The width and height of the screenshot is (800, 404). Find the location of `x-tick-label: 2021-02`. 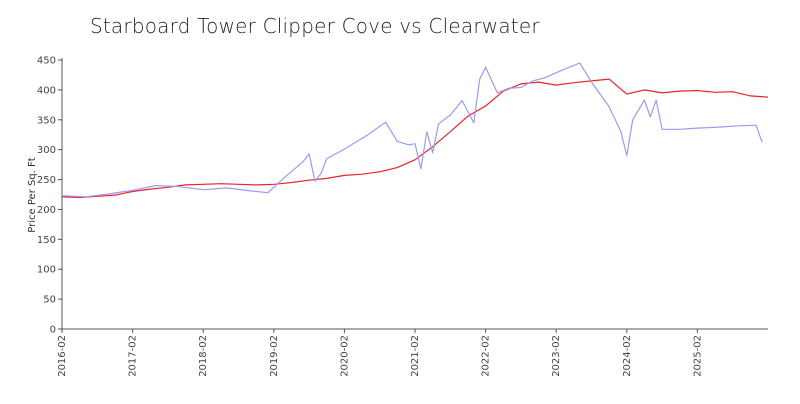

x-tick-label: 2021-02 is located at coordinates (415, 356).